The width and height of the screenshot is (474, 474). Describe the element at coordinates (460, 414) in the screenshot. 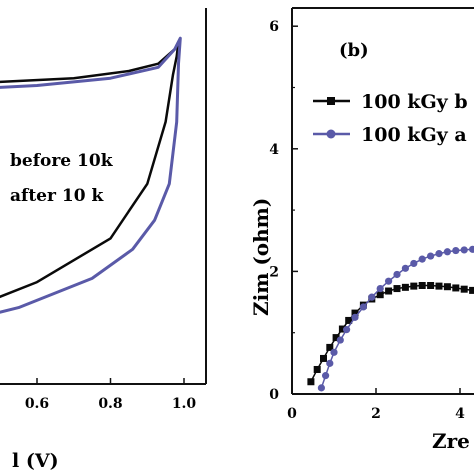

I see `right-x-tick-label: 4` at that location.